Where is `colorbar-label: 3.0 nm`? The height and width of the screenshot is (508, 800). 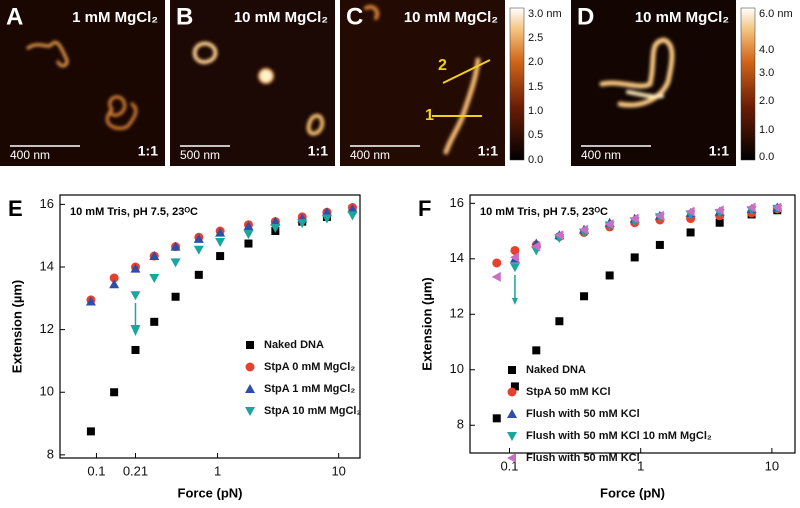 colorbar-label: 3.0 nm is located at coordinates (545, 14).